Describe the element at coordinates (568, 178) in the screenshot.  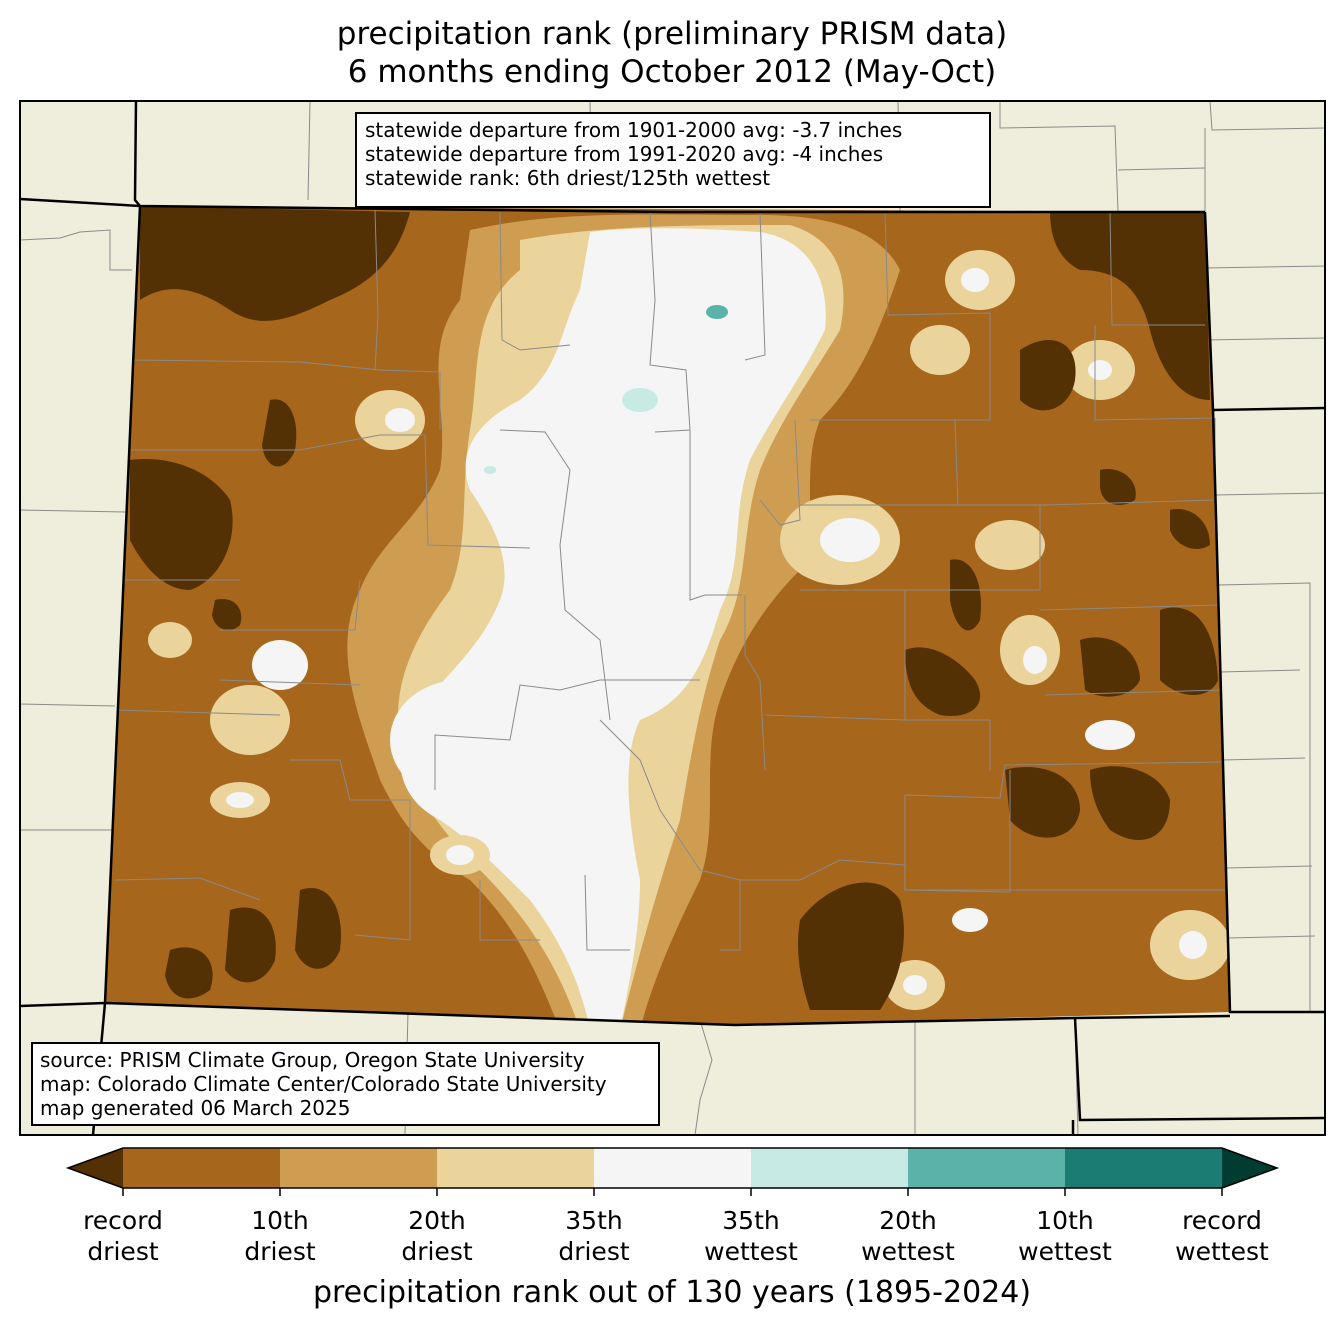
I see `stat-statewide-rank: statewide rank: 6th driest/125th wettest` at that location.